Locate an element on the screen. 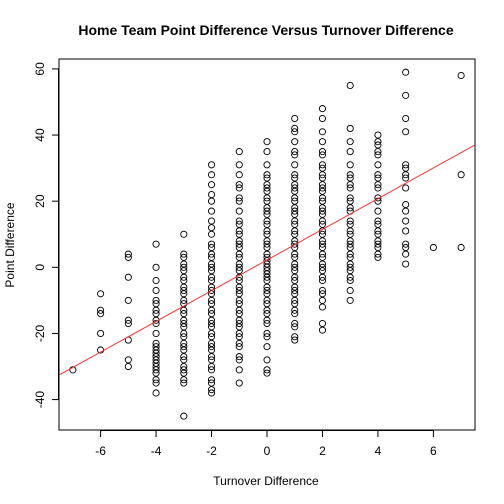 The width and height of the screenshot is (504, 504). x-tick-label: -6 is located at coordinates (100, 451).